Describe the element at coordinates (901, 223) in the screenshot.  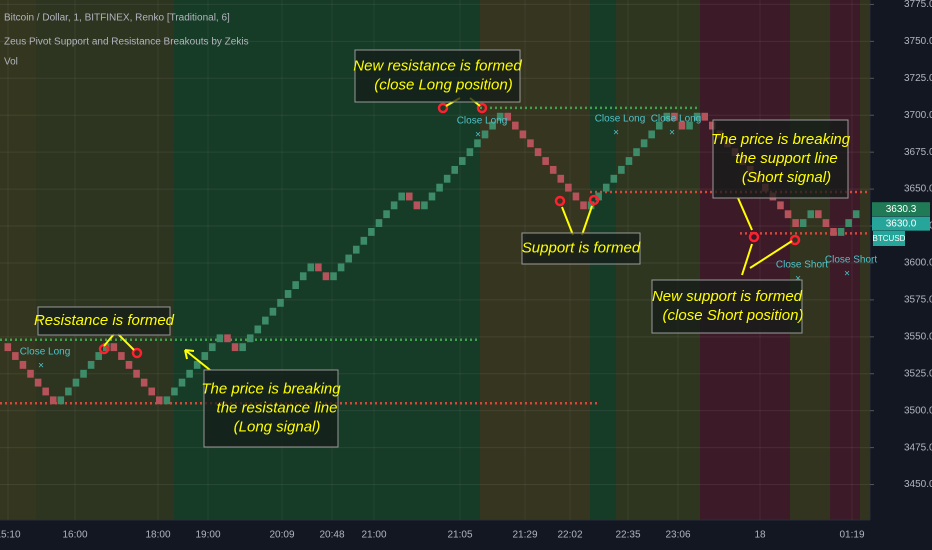
I see `price-tag-box` at that location.